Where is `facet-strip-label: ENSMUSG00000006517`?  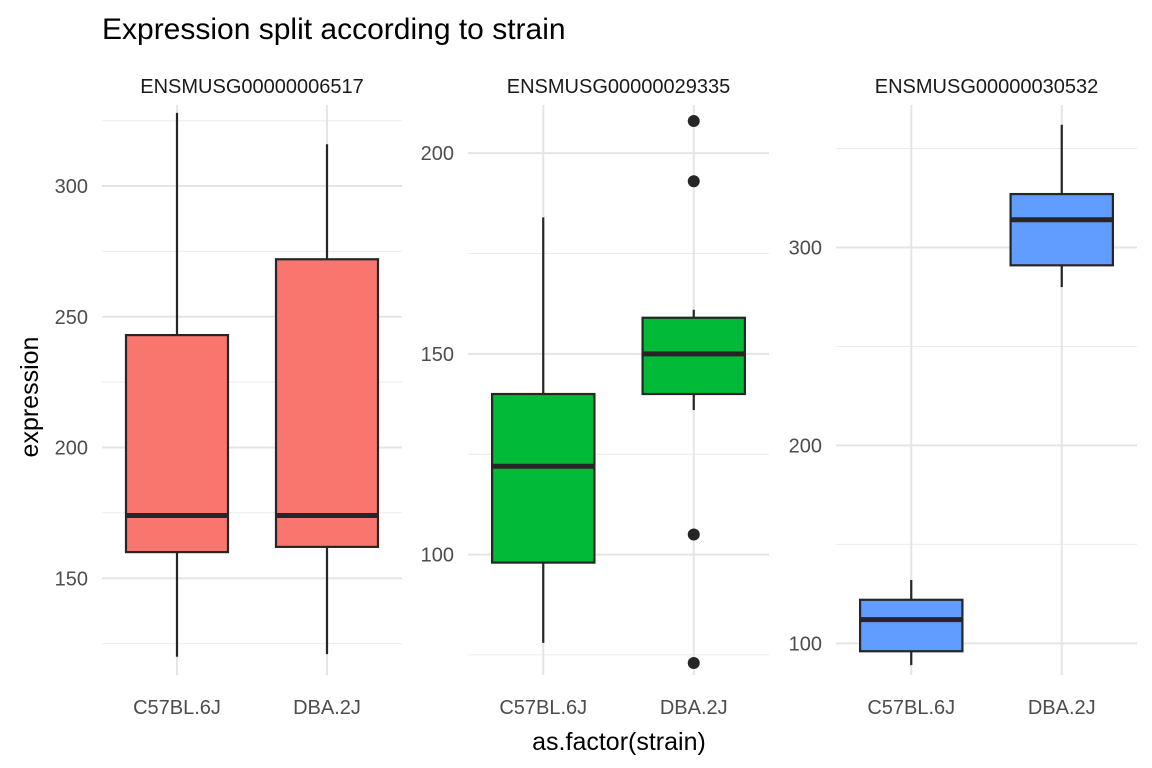
facet-strip-label: ENSMUSG00000006517 is located at coordinates (251, 87).